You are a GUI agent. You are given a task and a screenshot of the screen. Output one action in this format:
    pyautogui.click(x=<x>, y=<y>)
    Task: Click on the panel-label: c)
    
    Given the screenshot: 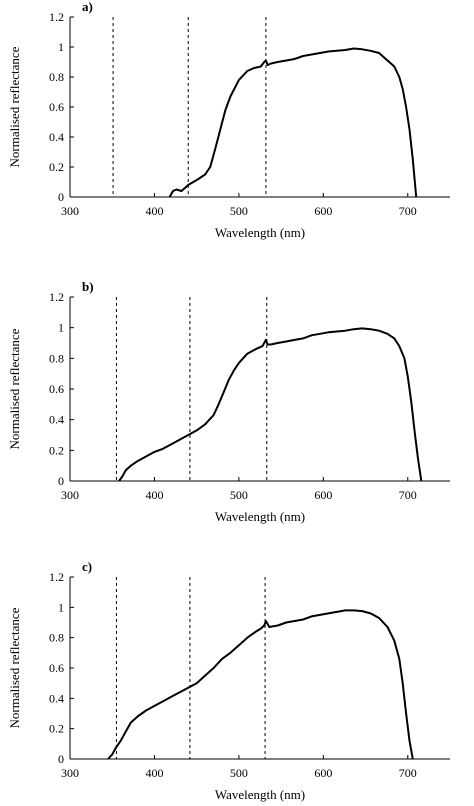 What is the action you would take?
    pyautogui.click(x=87, y=566)
    